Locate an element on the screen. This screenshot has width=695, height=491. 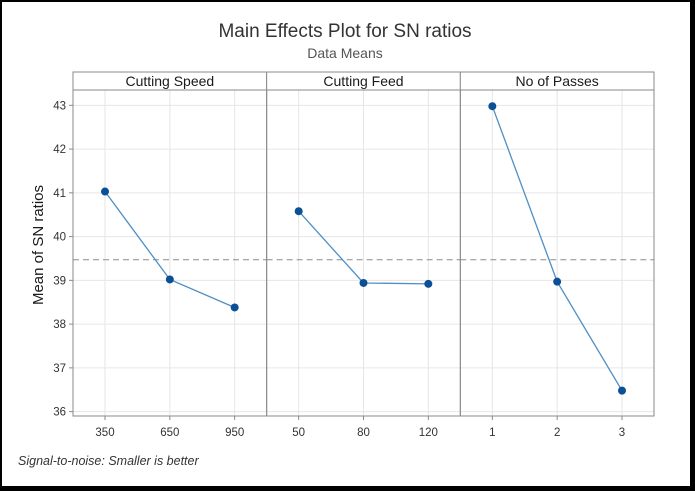
y-tick-label: 42 is located at coordinates (59, 150).